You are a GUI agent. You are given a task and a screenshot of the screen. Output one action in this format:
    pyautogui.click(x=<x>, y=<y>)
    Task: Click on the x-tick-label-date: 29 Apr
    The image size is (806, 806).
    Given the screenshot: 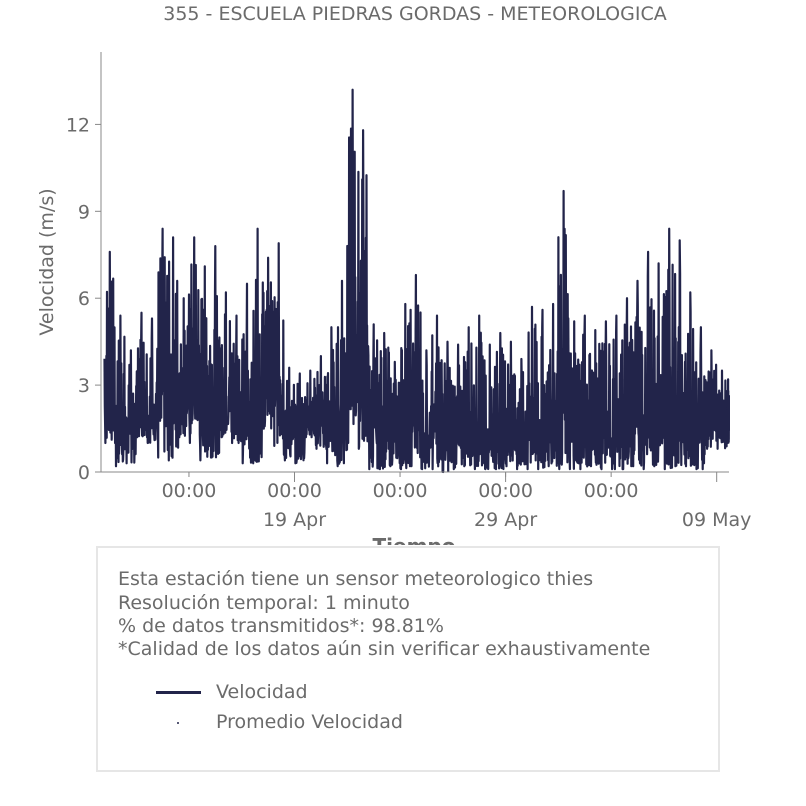 What is the action you would take?
    pyautogui.click(x=505, y=520)
    